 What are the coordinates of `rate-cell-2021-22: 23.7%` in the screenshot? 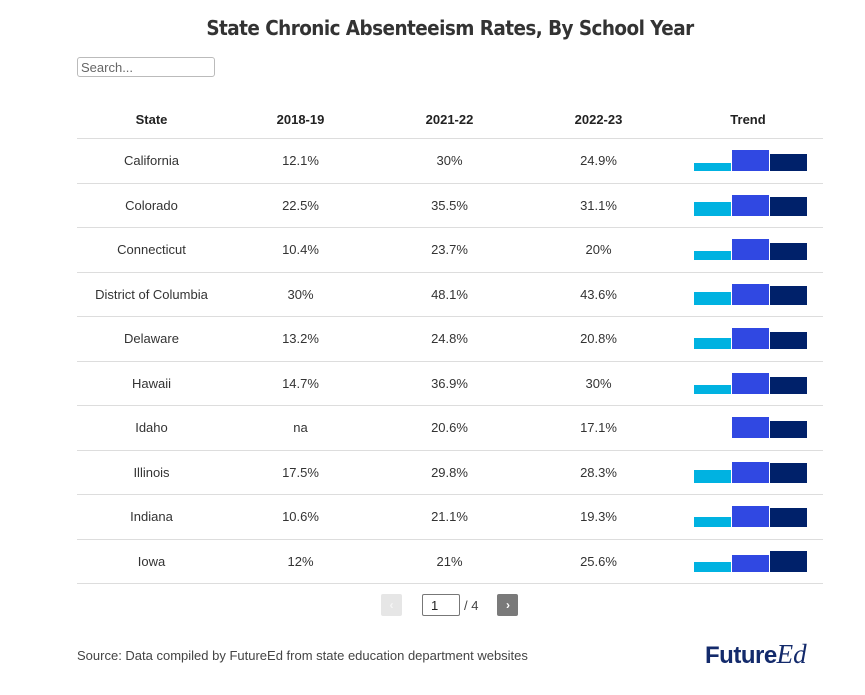 It's located at (449, 250).